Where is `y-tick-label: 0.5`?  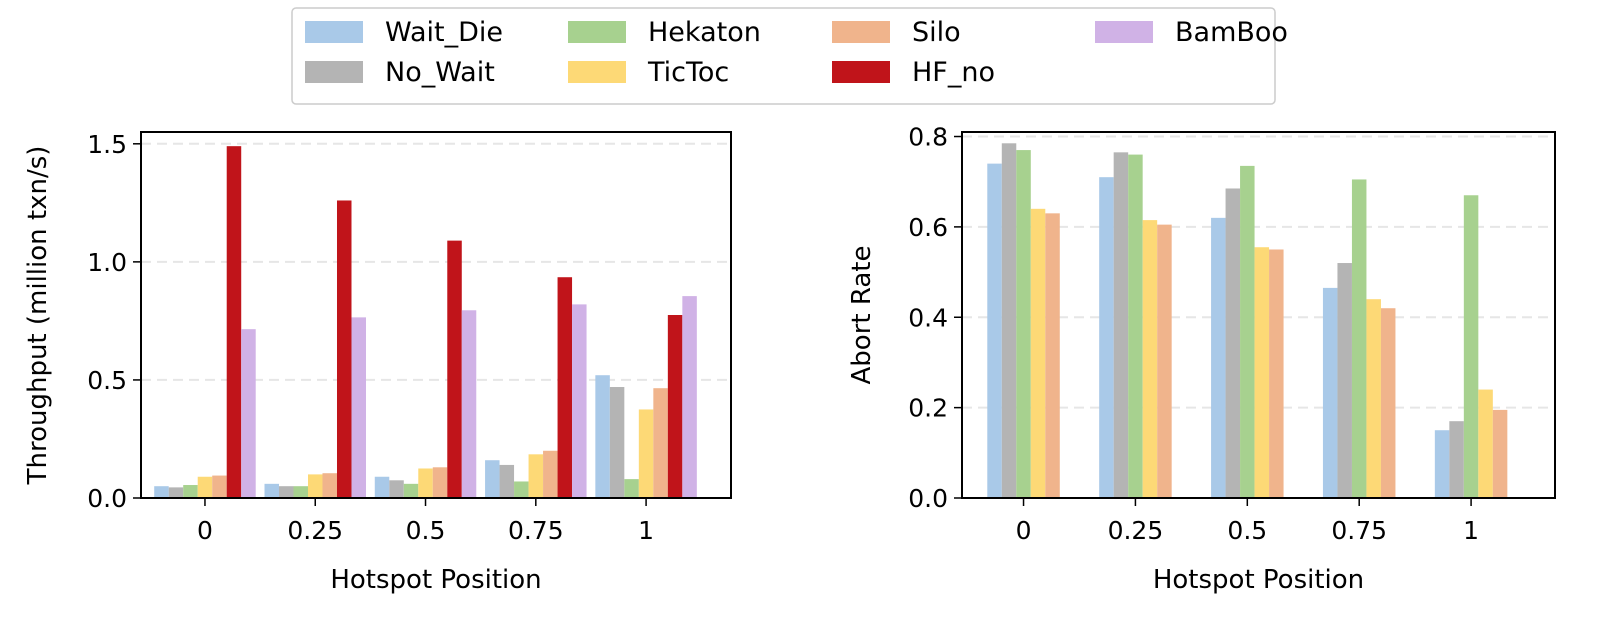 y-tick-label: 0.5 is located at coordinates (107, 380).